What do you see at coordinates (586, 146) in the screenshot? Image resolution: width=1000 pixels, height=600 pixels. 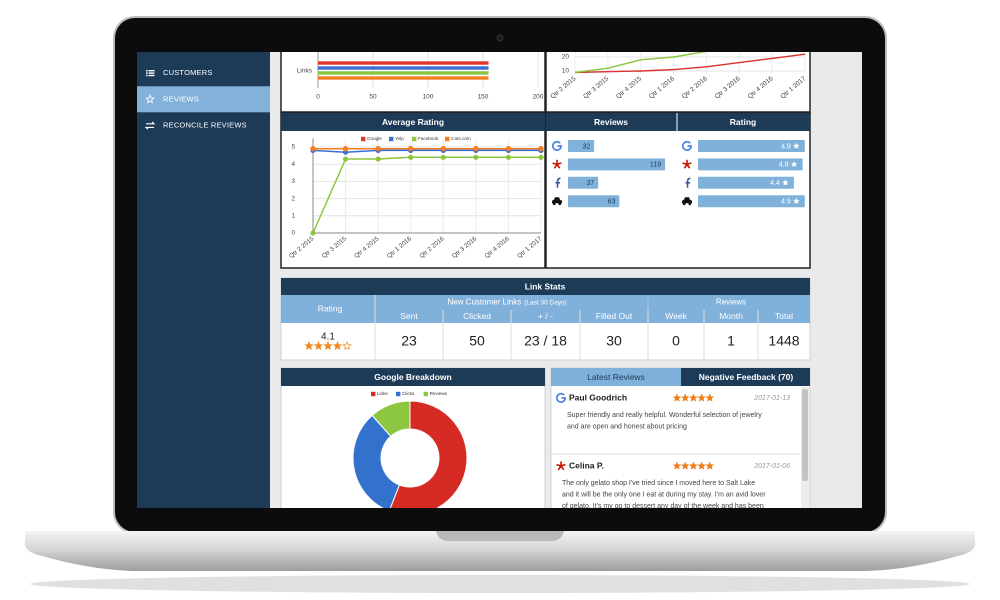 I see `bar-label: 32` at bounding box center [586, 146].